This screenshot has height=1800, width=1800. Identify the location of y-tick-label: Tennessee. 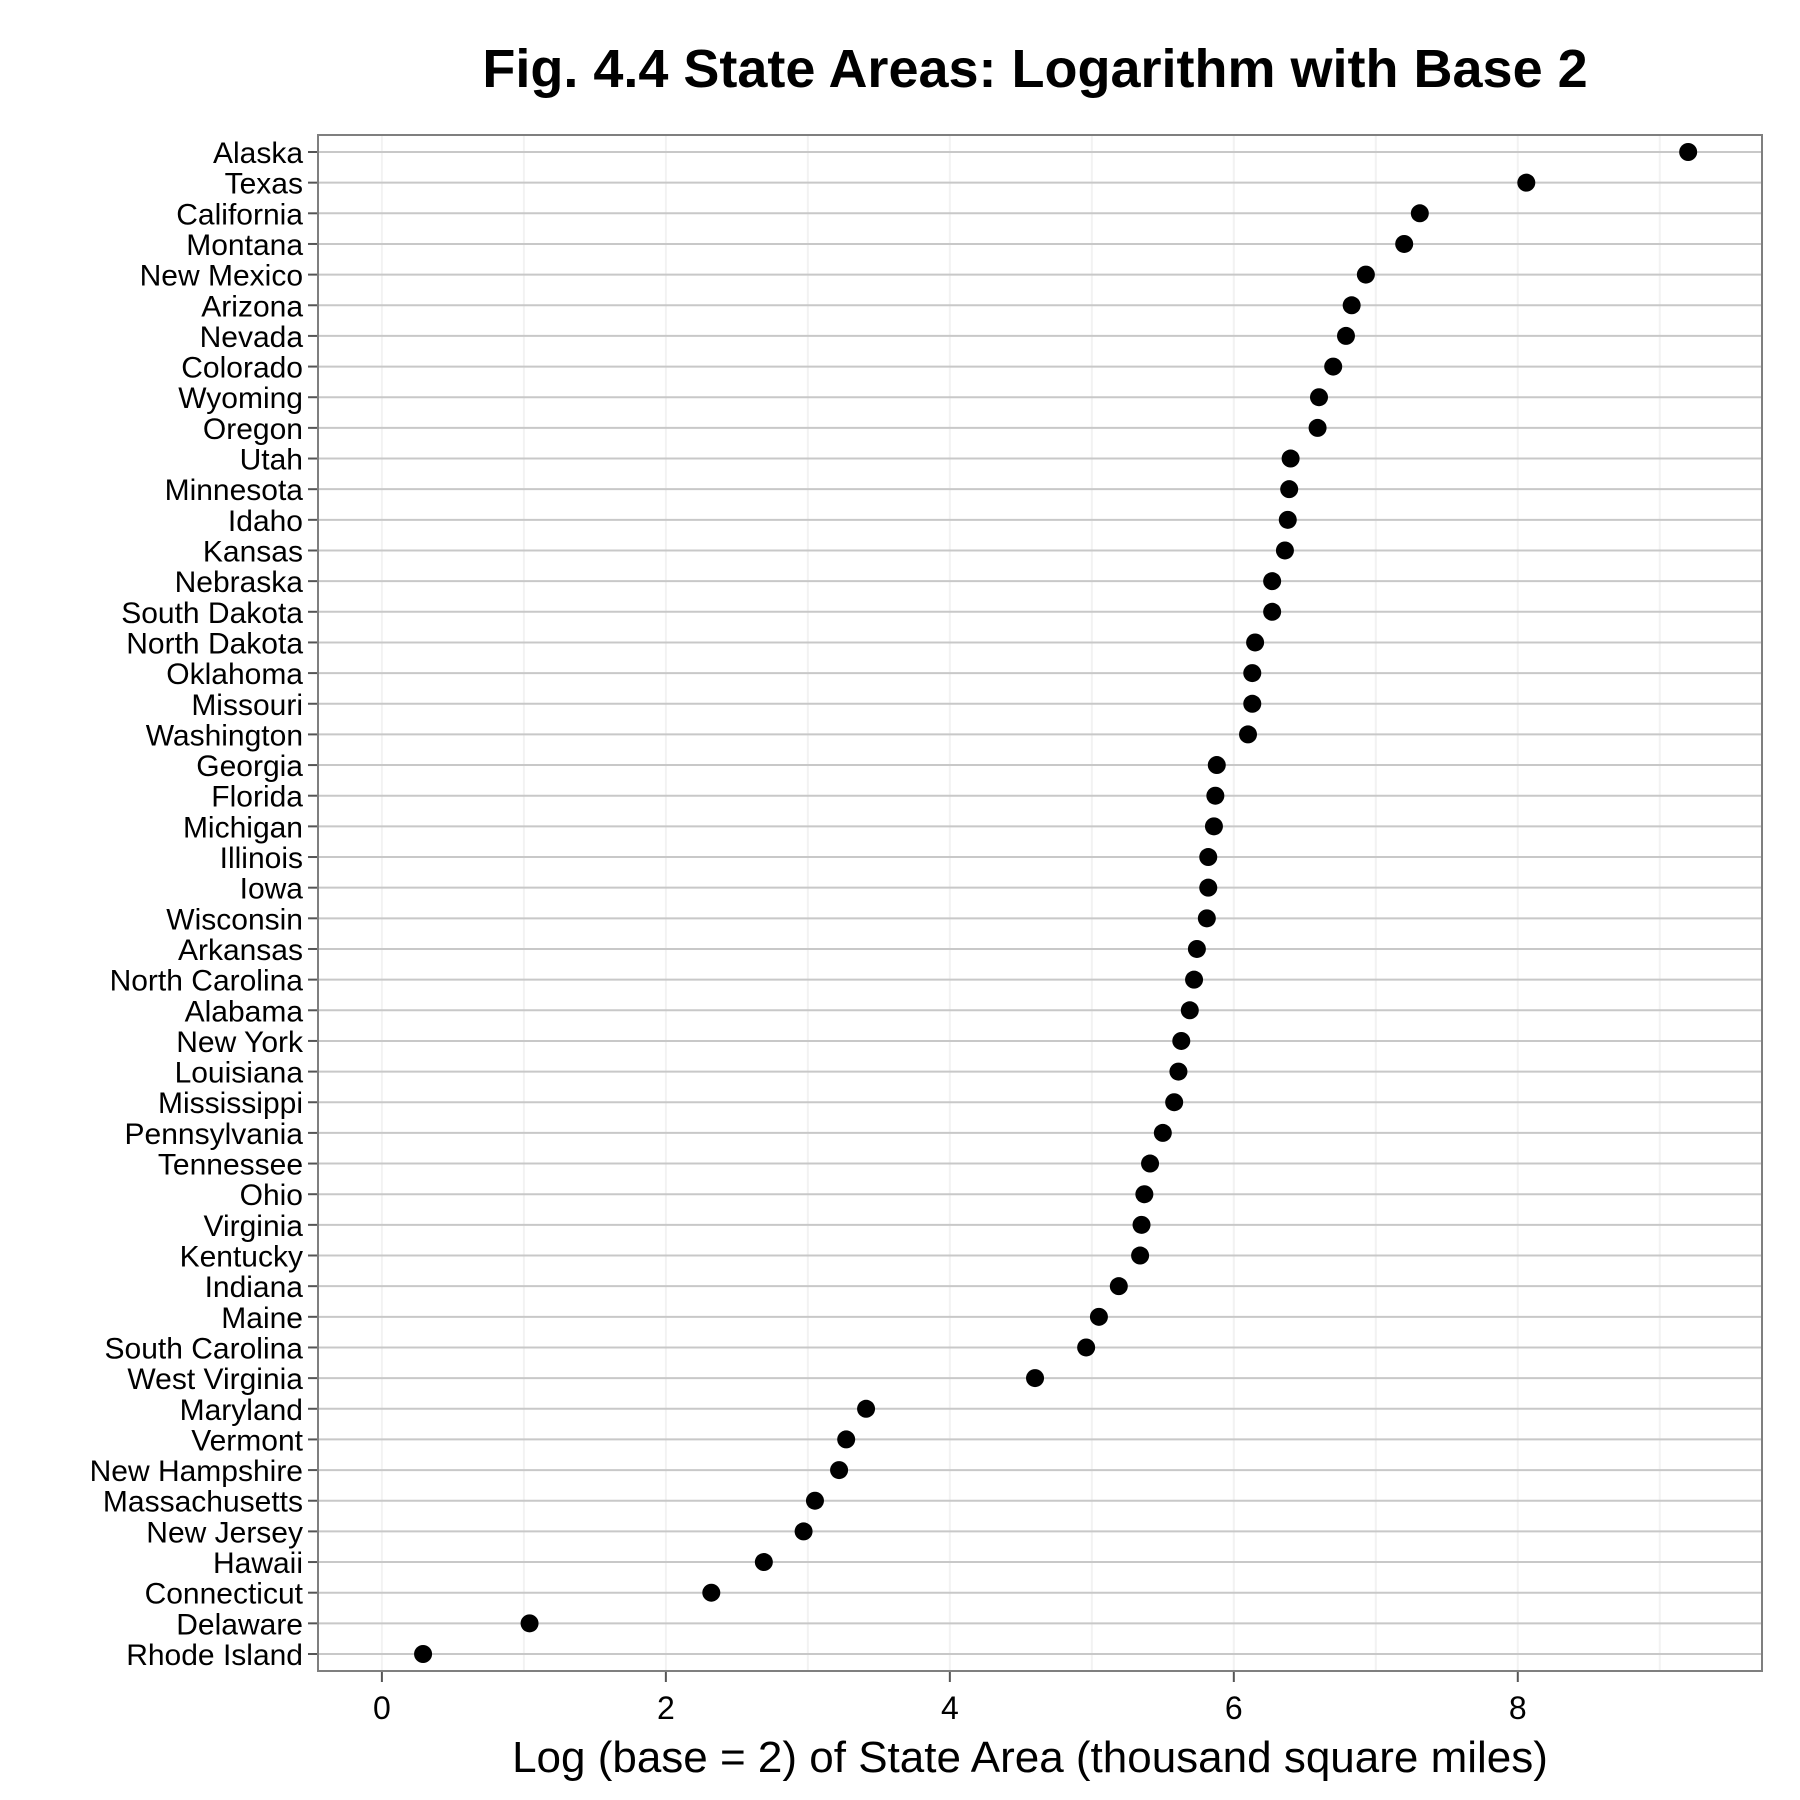
(230, 1165).